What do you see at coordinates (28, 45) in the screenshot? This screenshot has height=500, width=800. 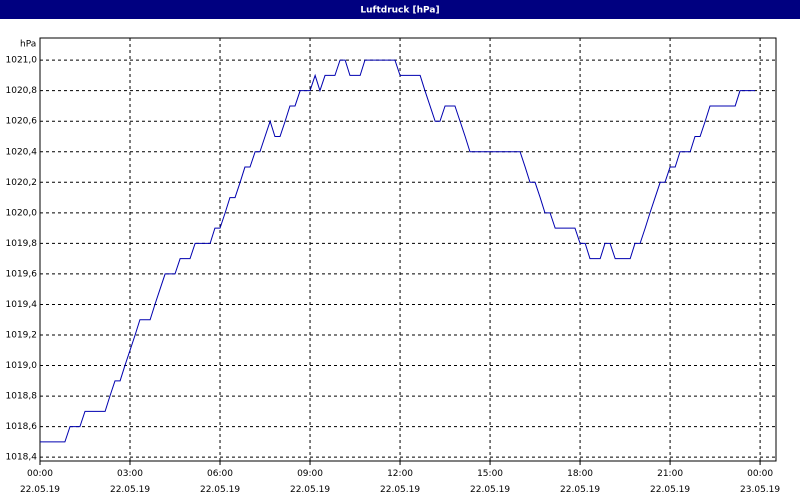 I see `y-axis-unit: hPa` at bounding box center [28, 45].